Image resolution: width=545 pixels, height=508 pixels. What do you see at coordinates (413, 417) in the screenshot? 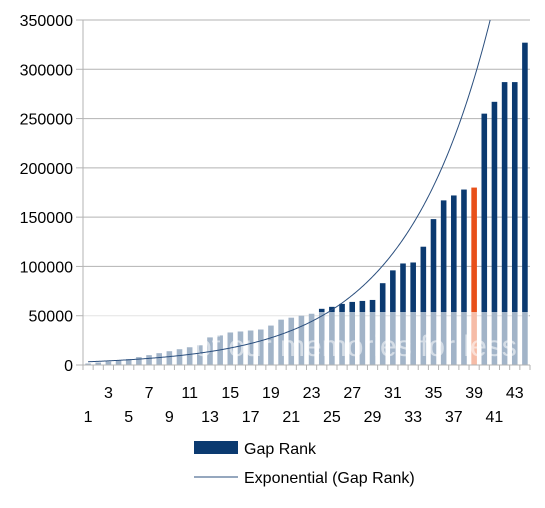
I see `x-tick-label: 33` at bounding box center [413, 417].